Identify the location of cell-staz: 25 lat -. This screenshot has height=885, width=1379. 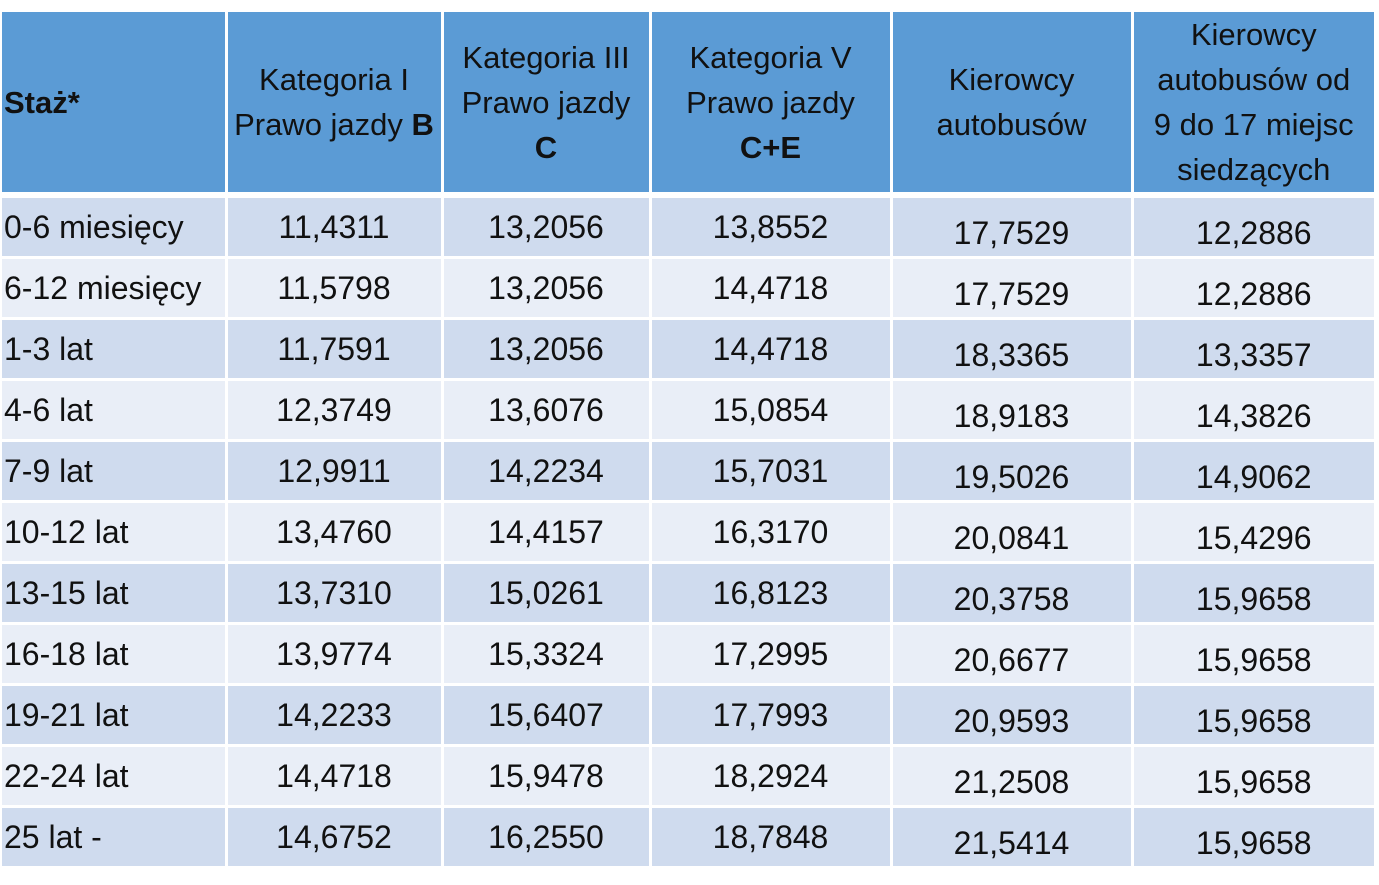
(115, 837).